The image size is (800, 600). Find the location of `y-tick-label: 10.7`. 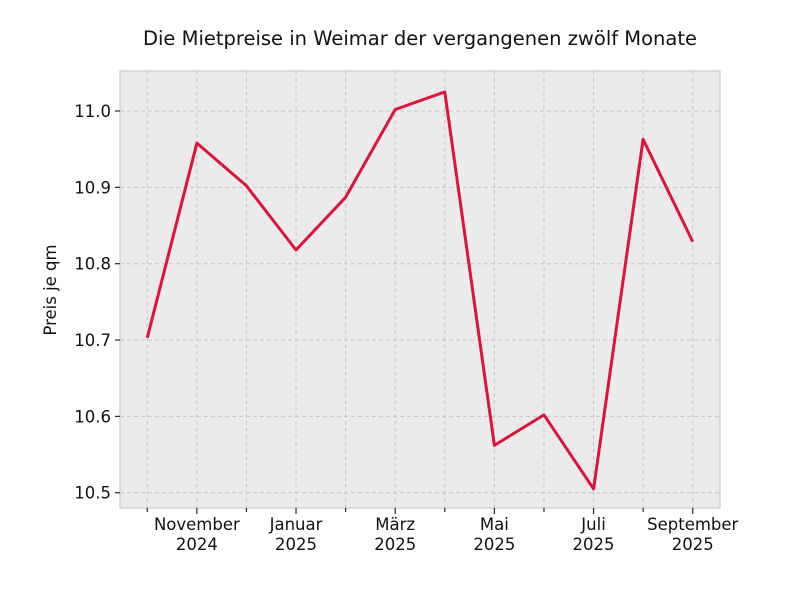

y-tick-label: 10.7 is located at coordinates (92, 340).